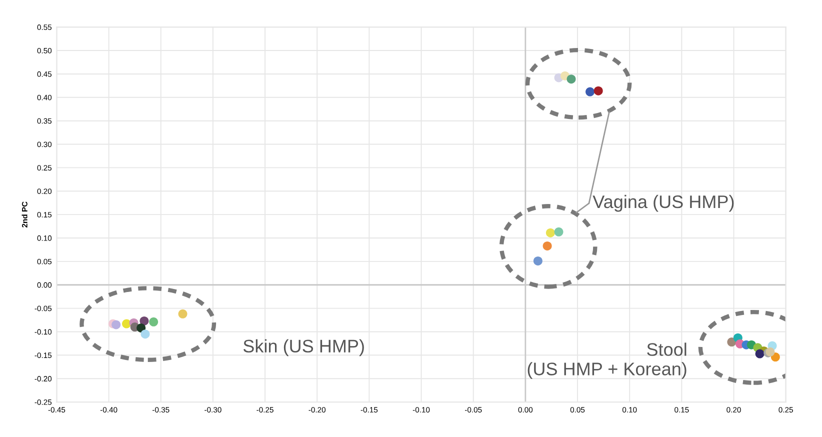 The width and height of the screenshot is (822, 437). I want to click on annotation: Stool (US HMP + Korean), so click(607, 360).